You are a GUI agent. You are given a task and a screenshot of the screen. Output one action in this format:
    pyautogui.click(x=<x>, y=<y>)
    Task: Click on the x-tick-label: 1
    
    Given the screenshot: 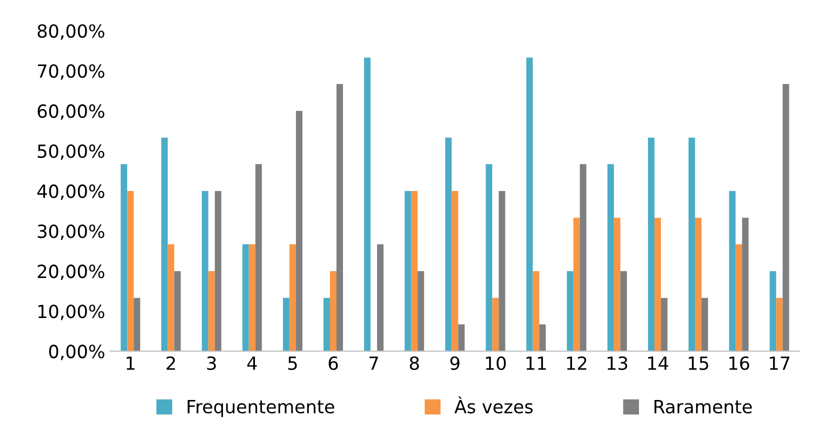 What is the action you would take?
    pyautogui.click(x=130, y=363)
    